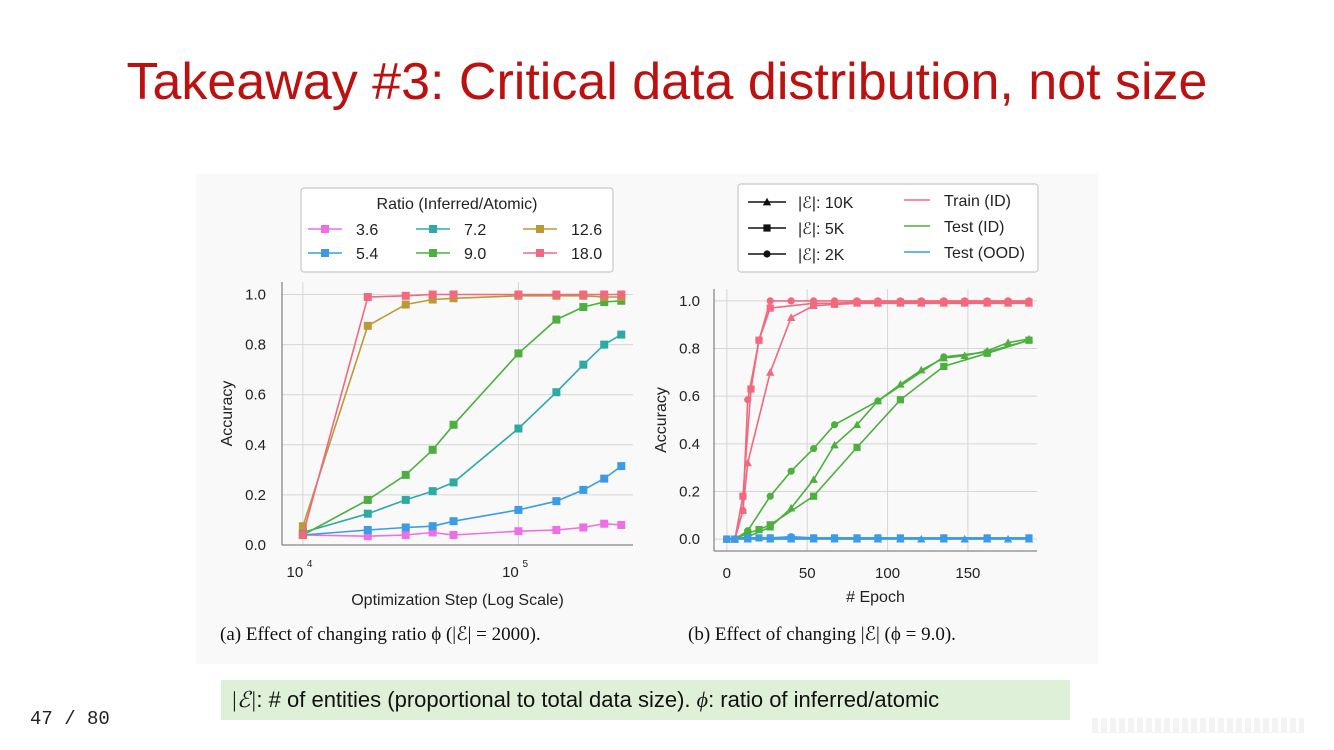  Describe the element at coordinates (689, 491) in the screenshot. I see `chart-b-ytick-label: 0.2` at that location.